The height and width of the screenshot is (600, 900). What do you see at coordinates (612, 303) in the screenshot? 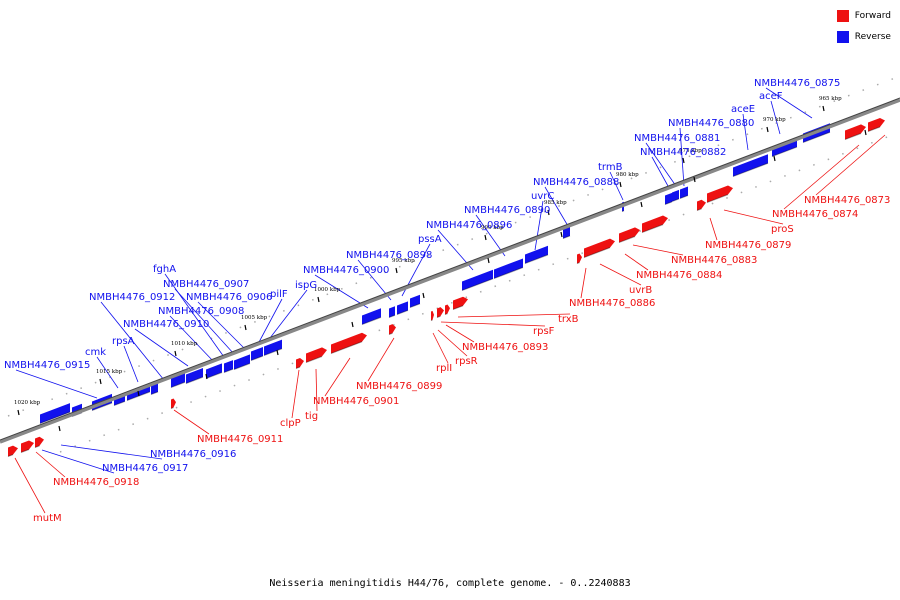
I see `forward-gene-label: NMBH4476_0886` at bounding box center [612, 303].